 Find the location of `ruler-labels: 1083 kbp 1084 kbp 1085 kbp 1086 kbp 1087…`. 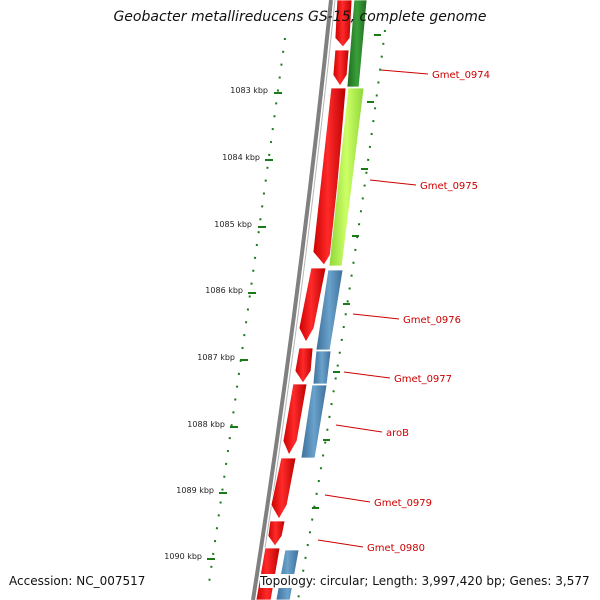

ruler-labels: 1083 kbp 1084 kbp 1085 kbp 1086 kbp 1087… is located at coordinates (216, 323).